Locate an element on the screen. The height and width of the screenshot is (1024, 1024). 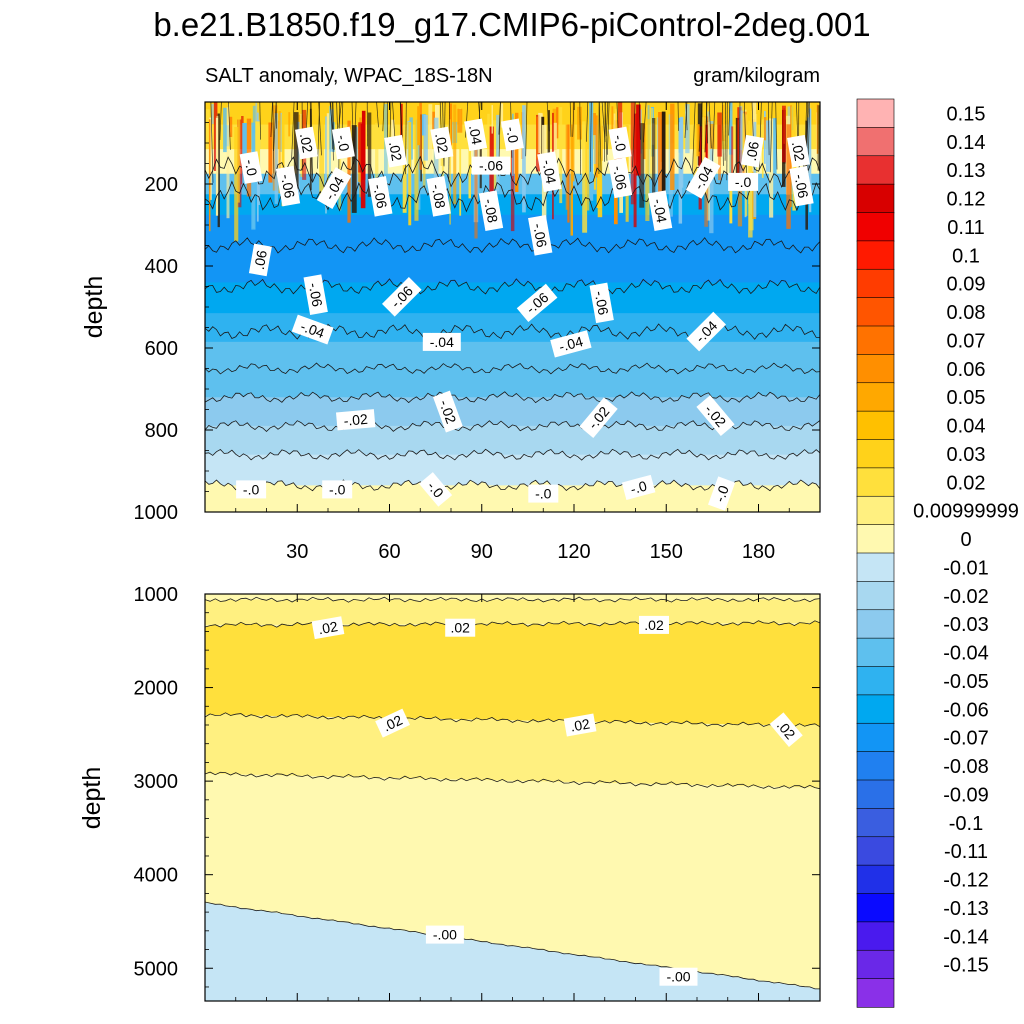
top-contour-label: -.08 is located at coordinates (491, 210).